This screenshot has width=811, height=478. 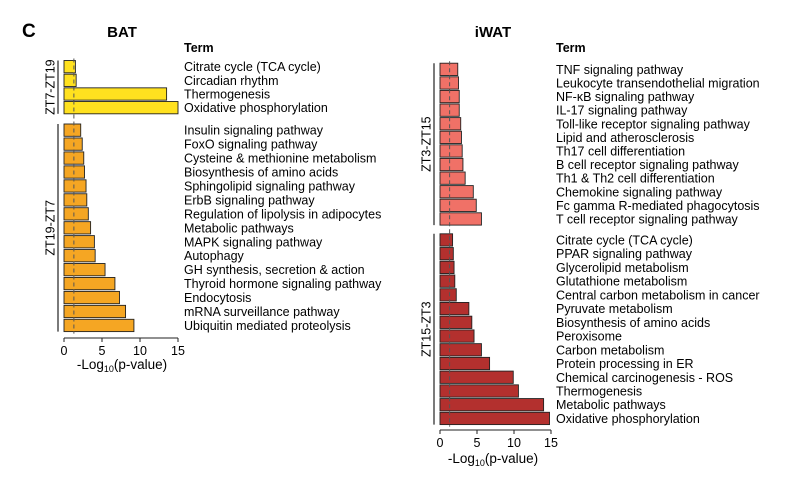 I want to click on bar-mrna-surveillance-pathway, so click(x=95, y=311).